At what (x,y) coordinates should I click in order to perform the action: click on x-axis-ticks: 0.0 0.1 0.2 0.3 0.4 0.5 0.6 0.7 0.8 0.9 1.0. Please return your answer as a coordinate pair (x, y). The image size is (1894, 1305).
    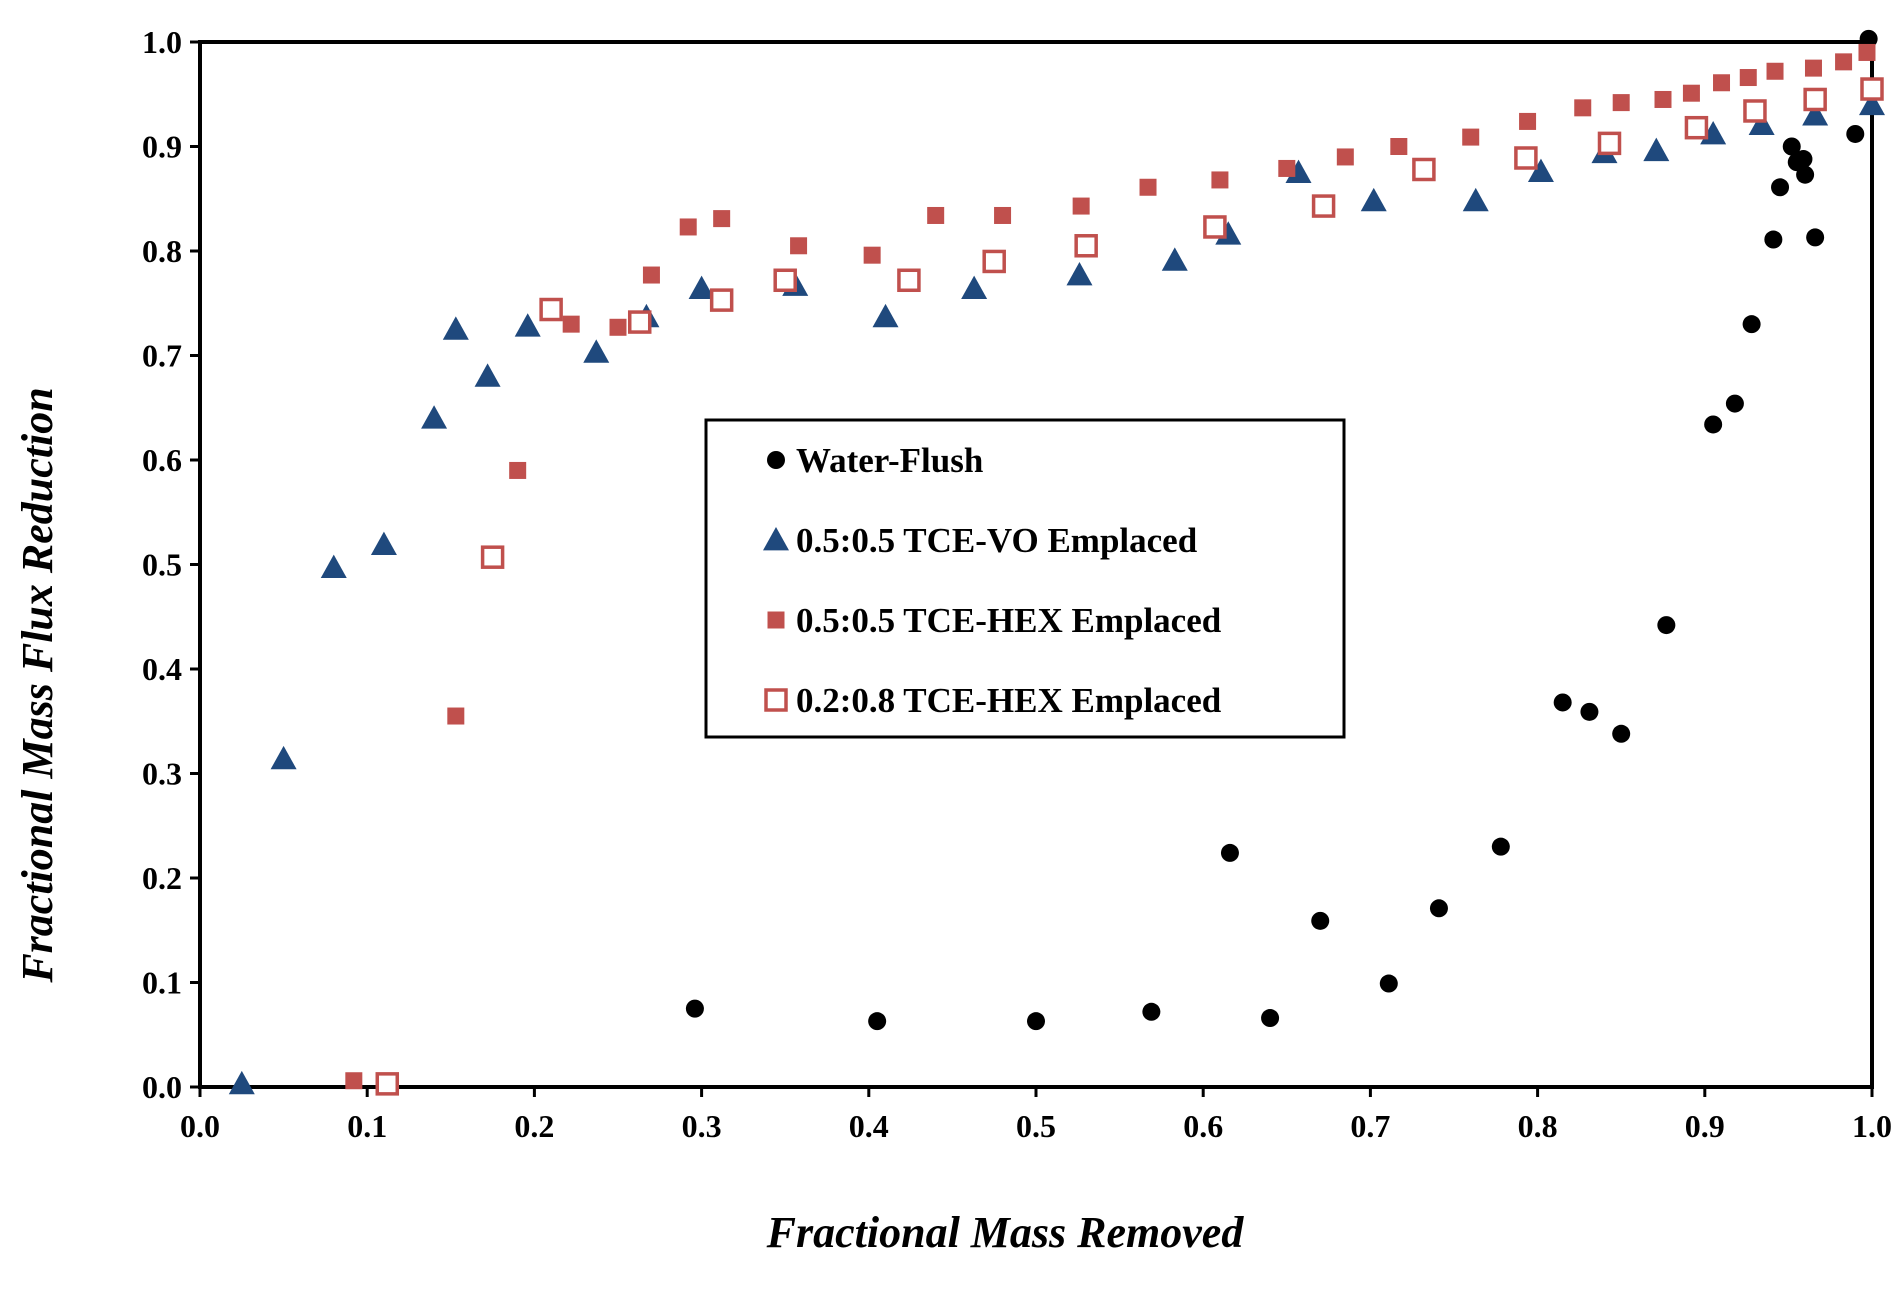
    Looking at the image, I should click on (1036, 1115).